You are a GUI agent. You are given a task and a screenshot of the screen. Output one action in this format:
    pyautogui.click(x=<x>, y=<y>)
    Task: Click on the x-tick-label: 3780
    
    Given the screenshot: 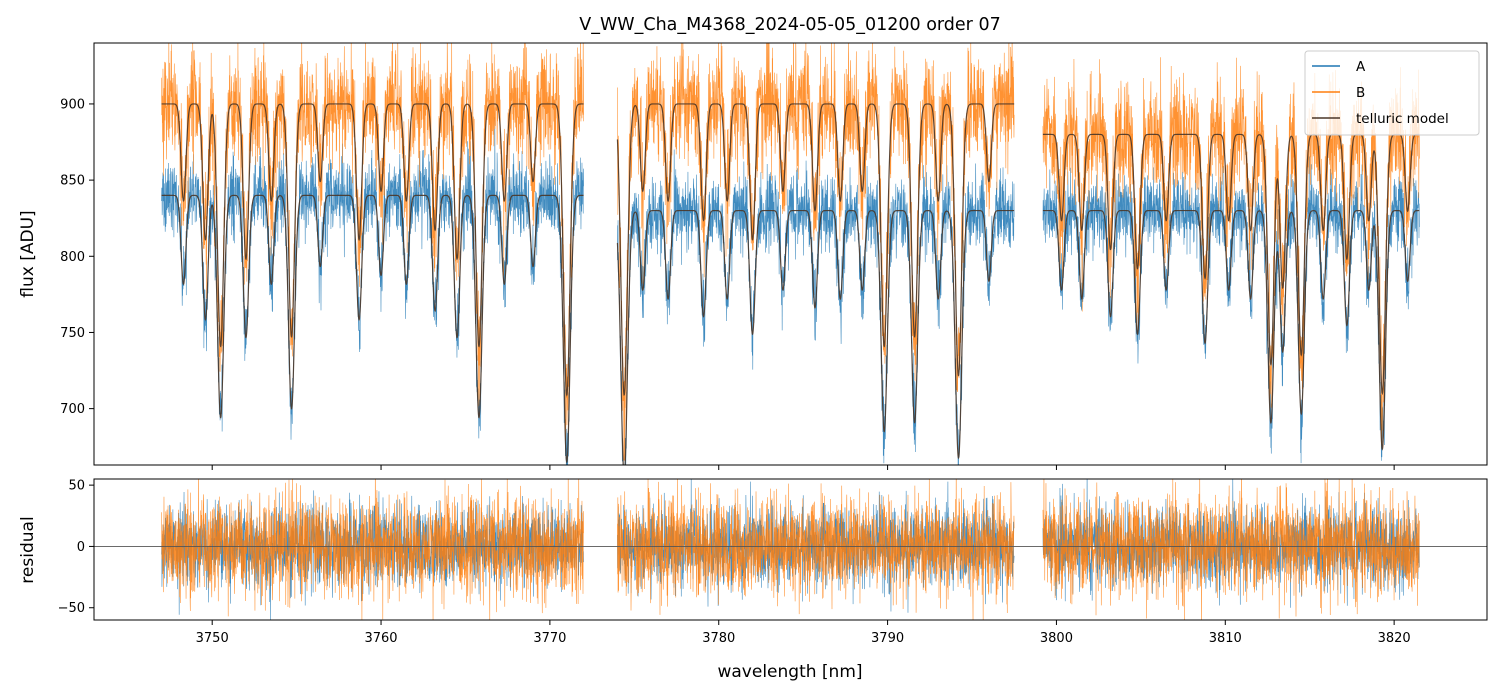 What is the action you would take?
    pyautogui.click(x=718, y=638)
    